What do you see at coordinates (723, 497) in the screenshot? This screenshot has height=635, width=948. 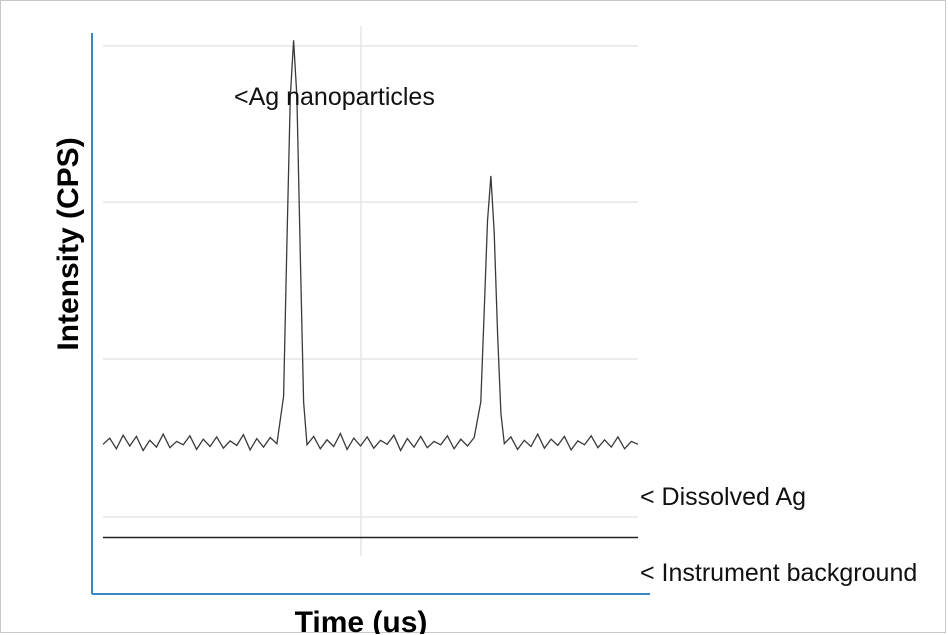 I see `annotation-dissolved-ag: < Dissolved Ag` at bounding box center [723, 497].